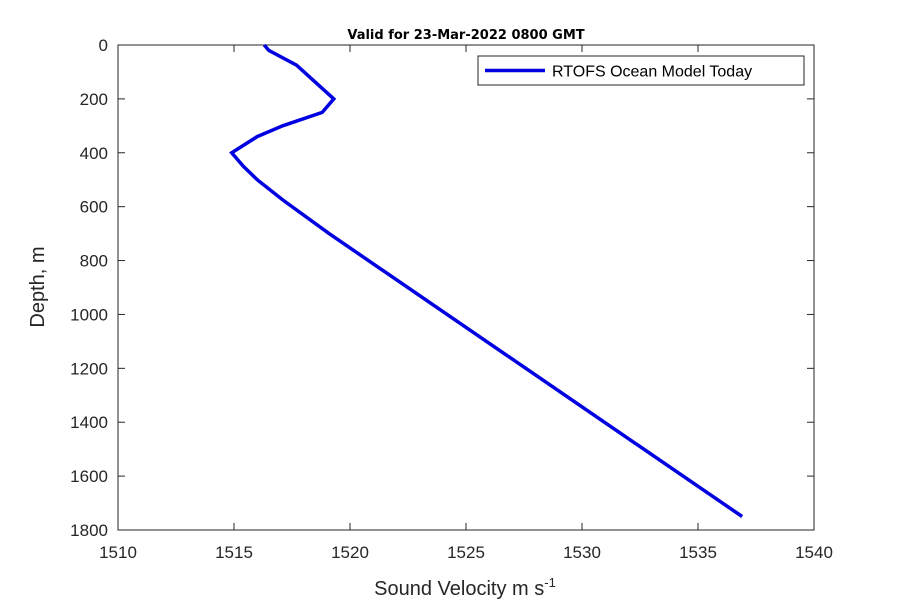 This screenshot has width=900, height=605. Describe the element at coordinates (89, 530) in the screenshot. I see `y-tick-label: 1800` at that location.